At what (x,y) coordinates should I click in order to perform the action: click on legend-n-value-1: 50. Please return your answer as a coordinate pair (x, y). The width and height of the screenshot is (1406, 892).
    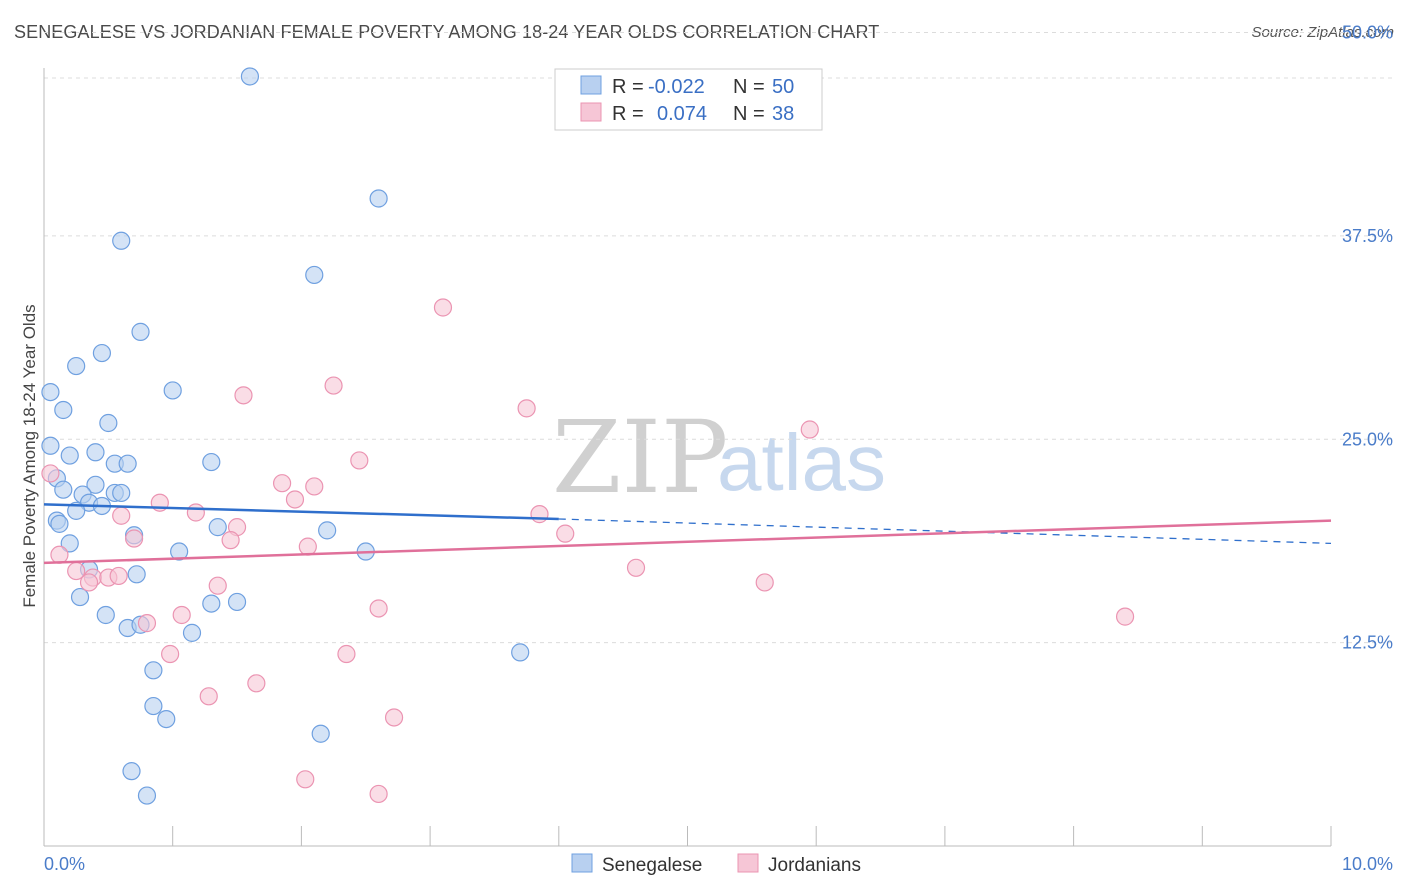
    Looking at the image, I should click on (783, 87).